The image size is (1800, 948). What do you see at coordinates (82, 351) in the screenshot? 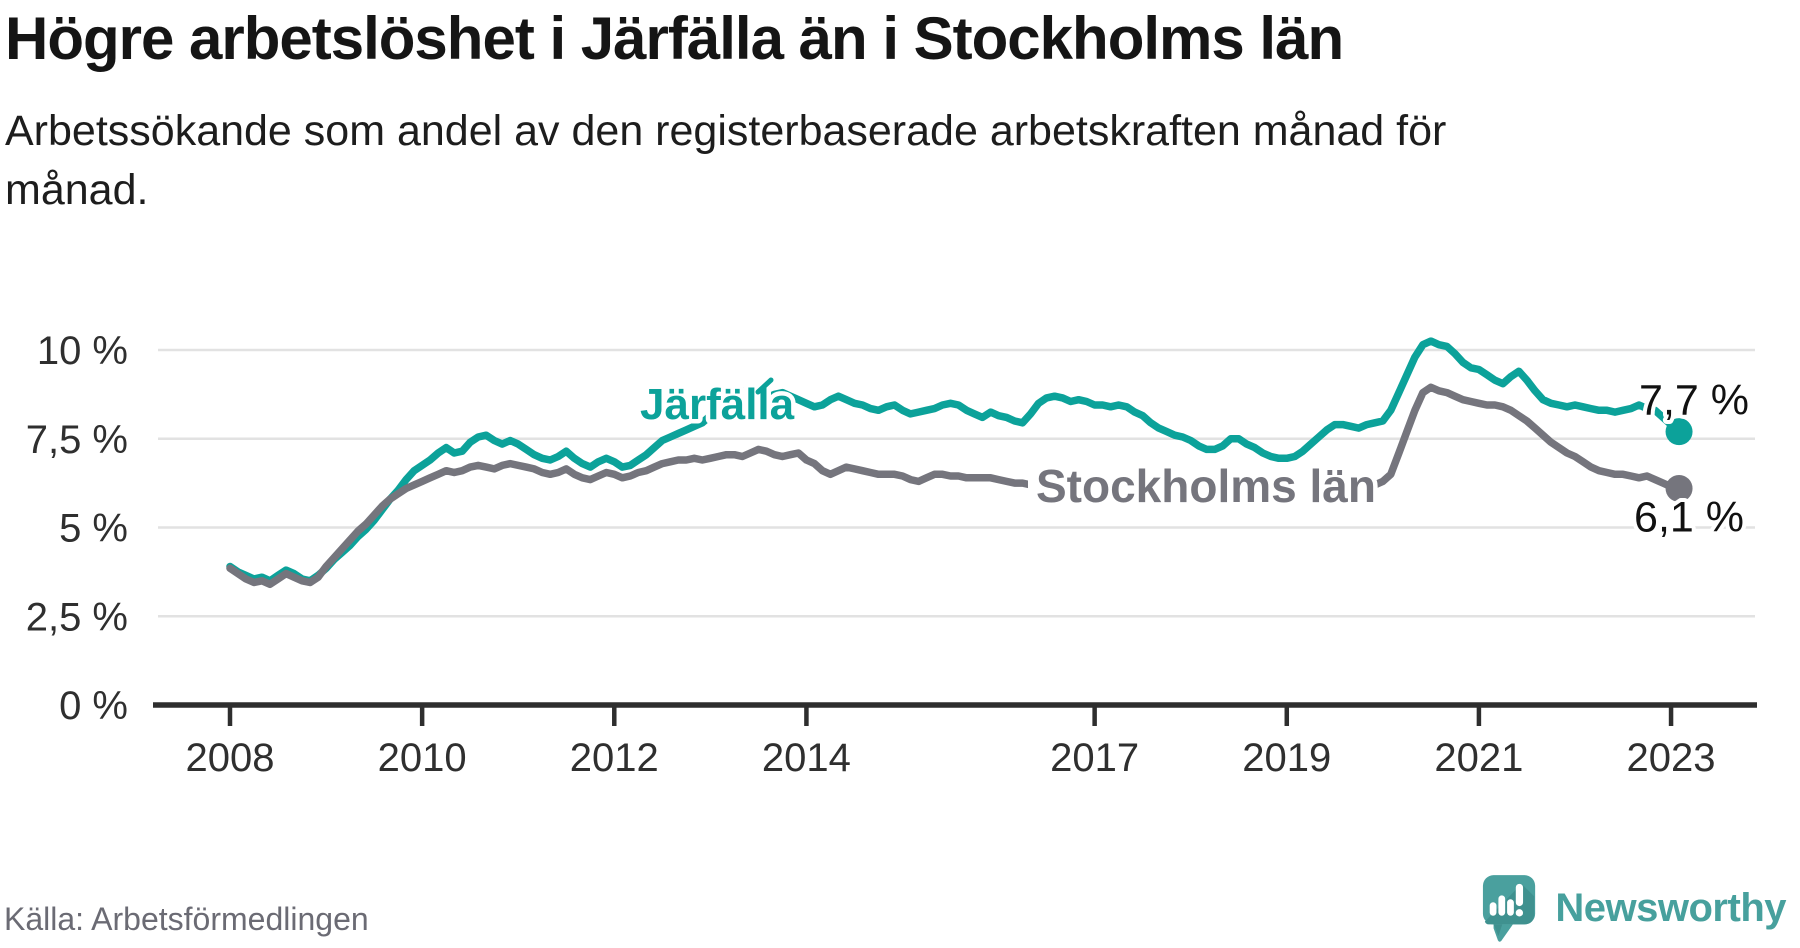
I see `y-tick-label: 10 %` at bounding box center [82, 351].